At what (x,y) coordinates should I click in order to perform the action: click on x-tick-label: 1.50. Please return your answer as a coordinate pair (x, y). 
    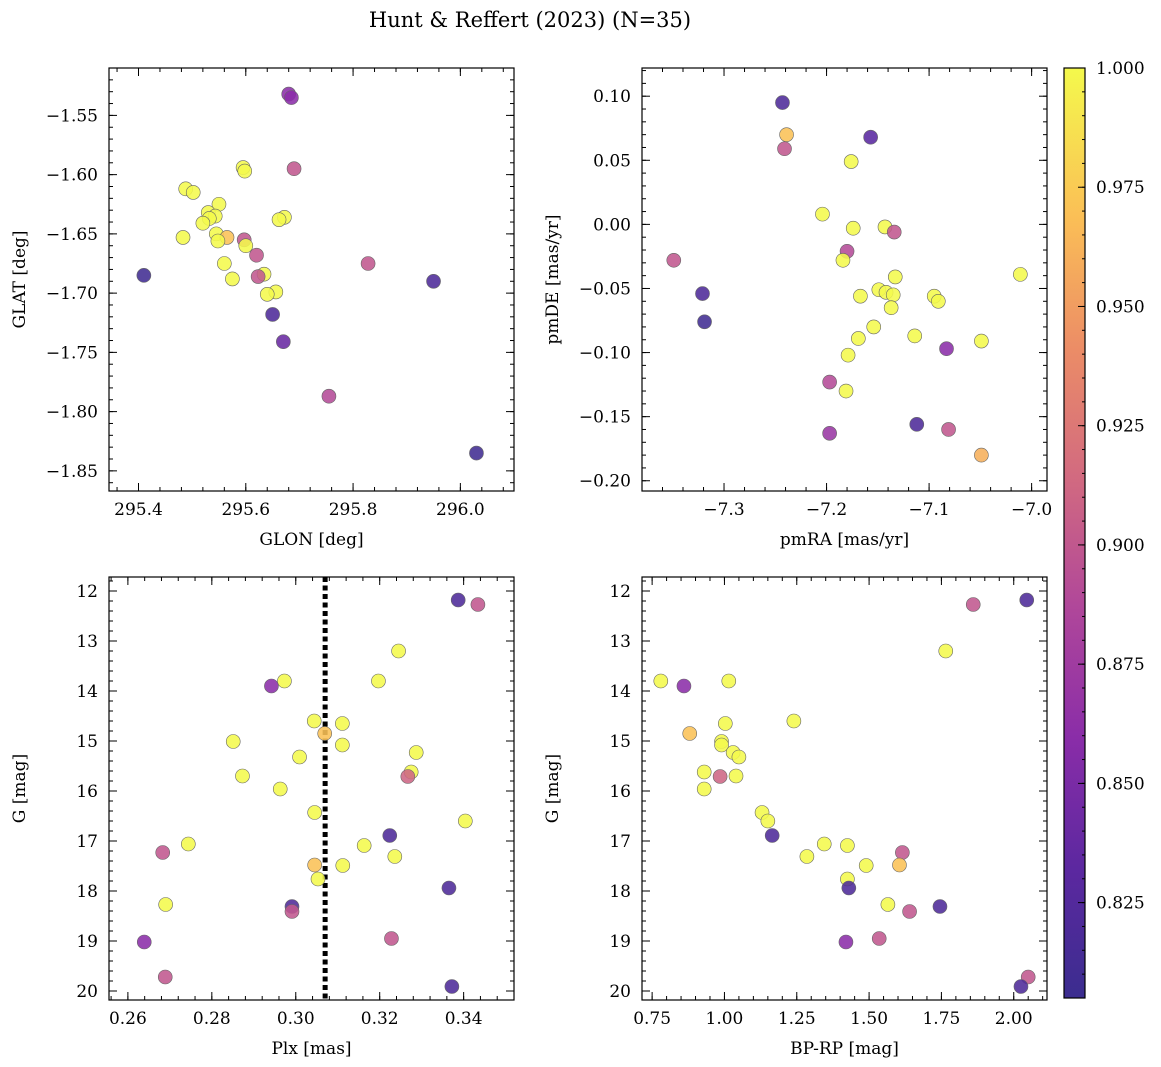
    Looking at the image, I should click on (869, 1019).